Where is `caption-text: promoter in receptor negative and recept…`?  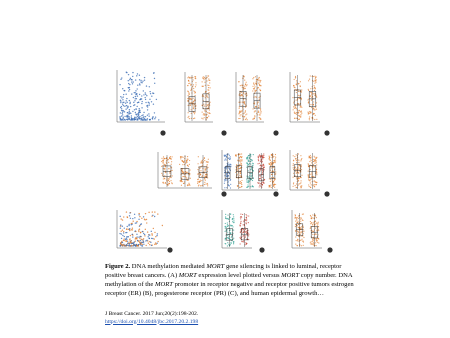
caption-text: promoter in receptor negative and recept… is located at coordinates (229, 289).